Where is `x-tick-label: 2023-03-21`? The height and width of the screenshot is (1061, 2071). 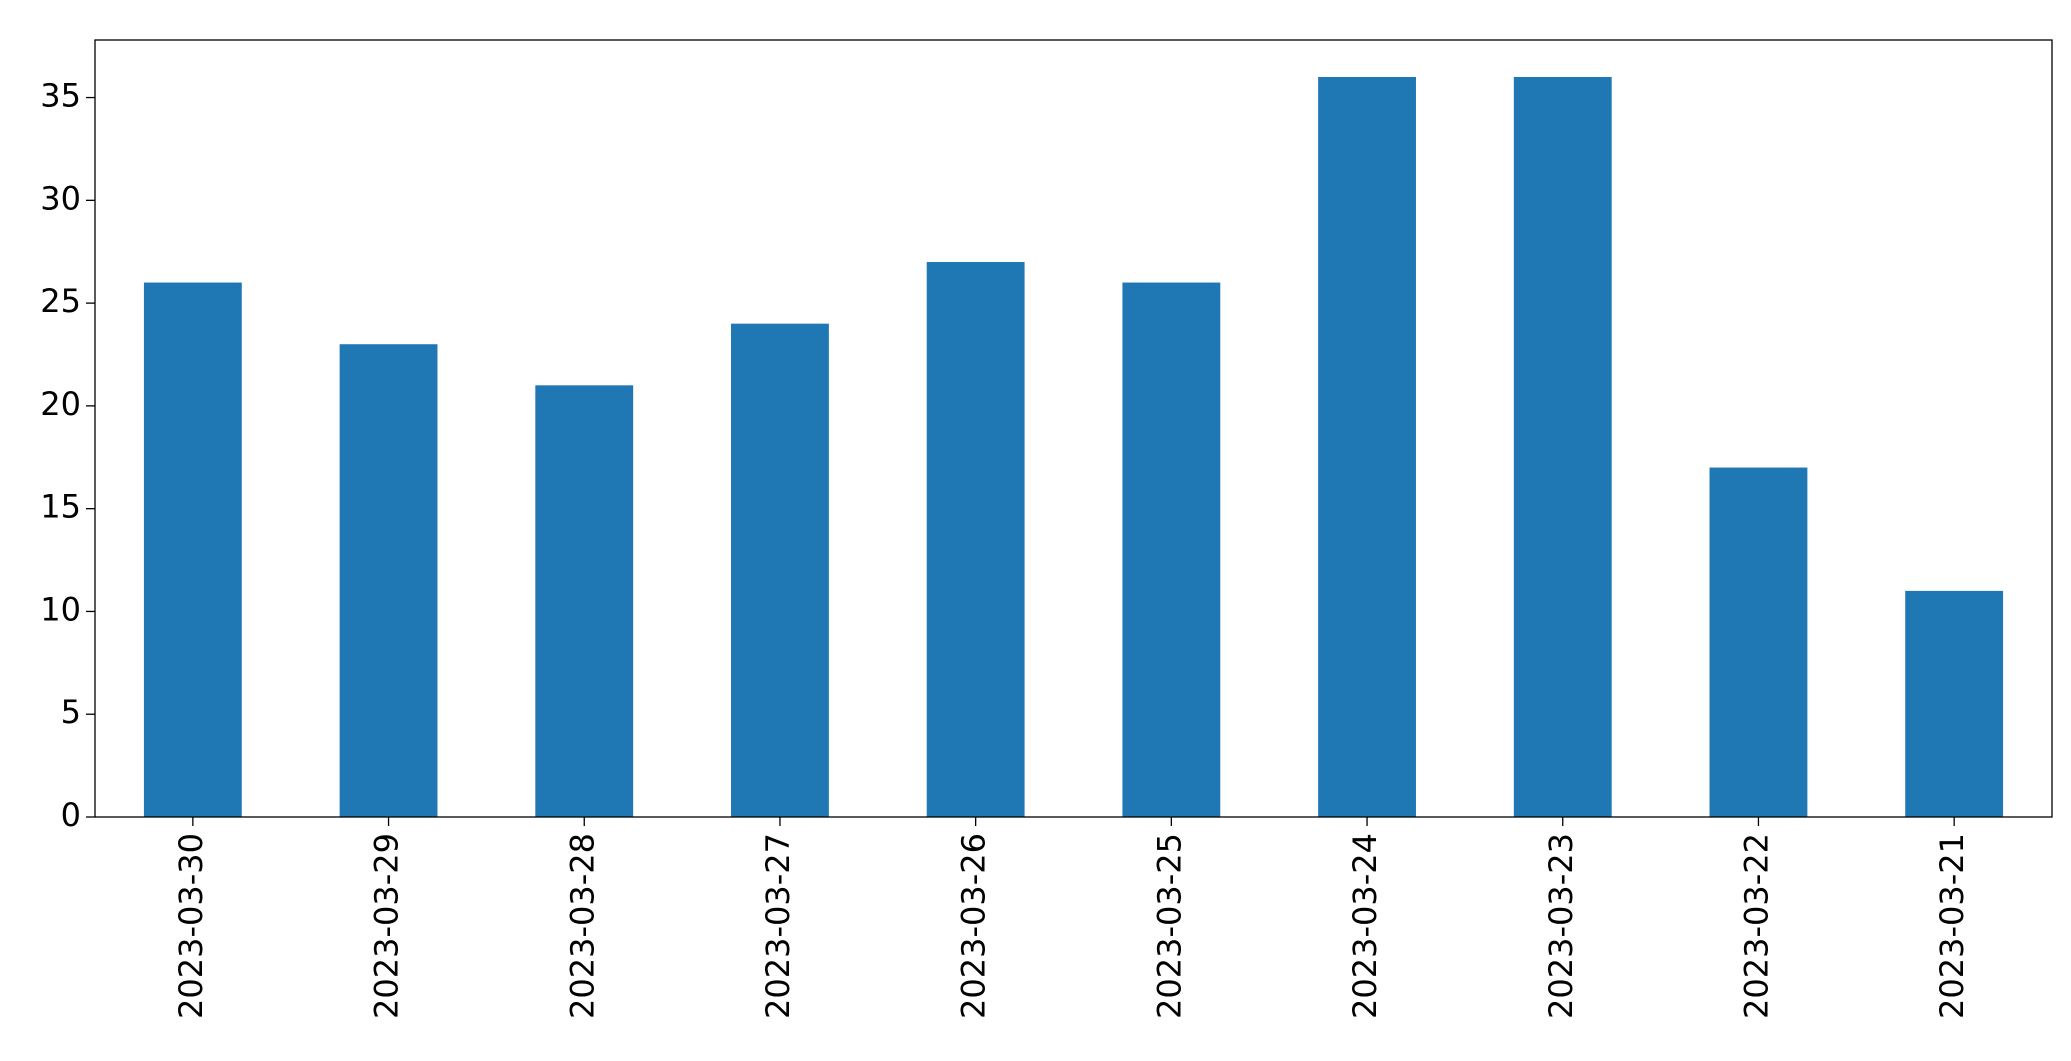 x-tick-label: 2023-03-21 is located at coordinates (1952, 926).